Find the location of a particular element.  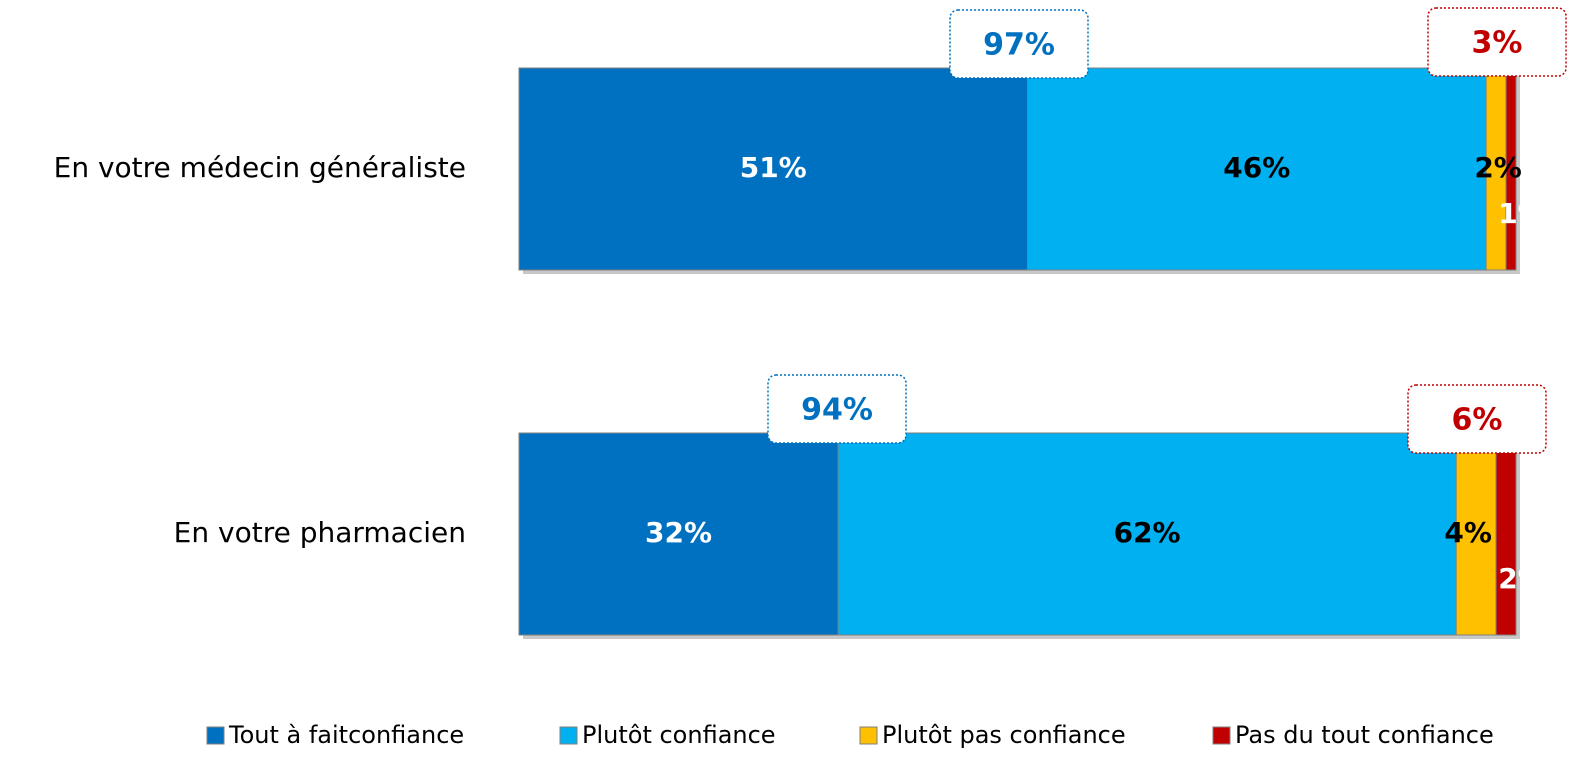

legend-label: Pas du tout confiance is located at coordinates (1364, 735).